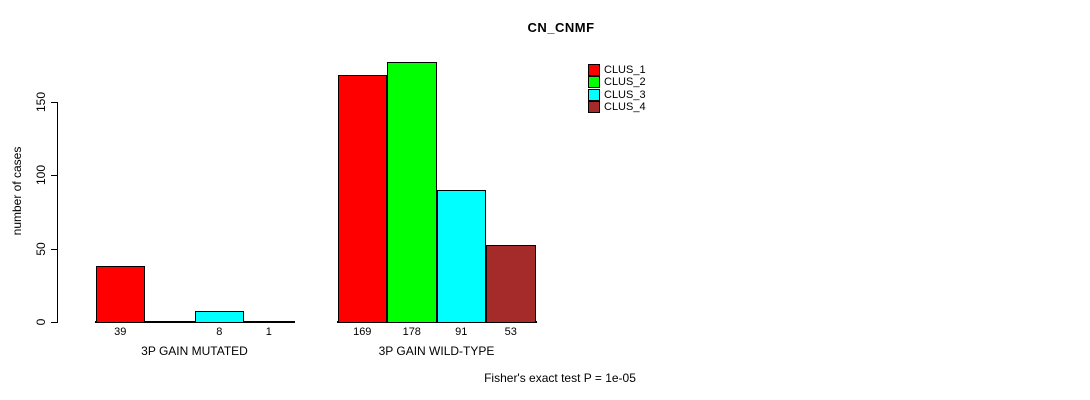 The height and width of the screenshot is (400, 1090). What do you see at coordinates (41, 175) in the screenshot?
I see `y-axis-tick-label: 100` at bounding box center [41, 175].